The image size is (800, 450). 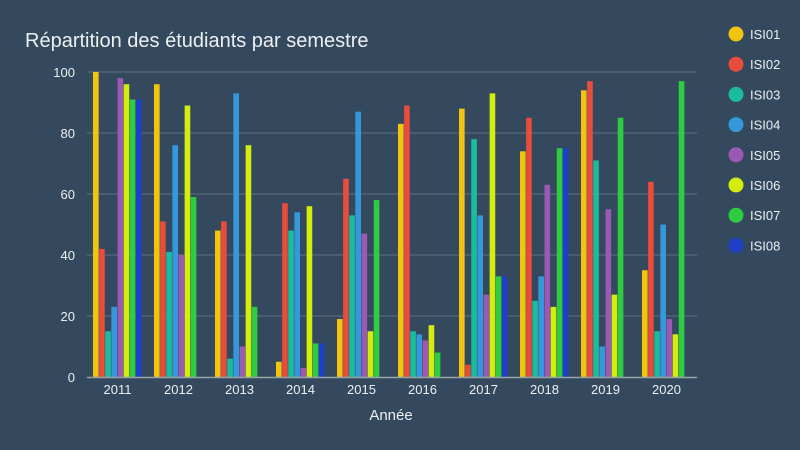 I want to click on y-tick-label: 20, so click(x=68, y=316).